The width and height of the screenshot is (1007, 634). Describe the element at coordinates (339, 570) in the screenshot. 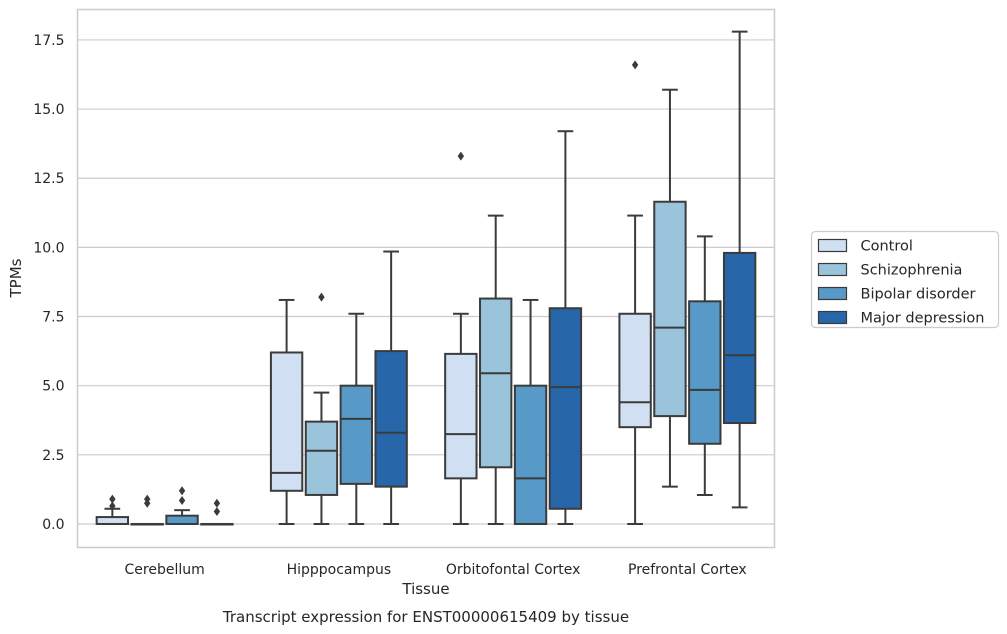

I see `x-tick-label: Hipppocampus` at that location.